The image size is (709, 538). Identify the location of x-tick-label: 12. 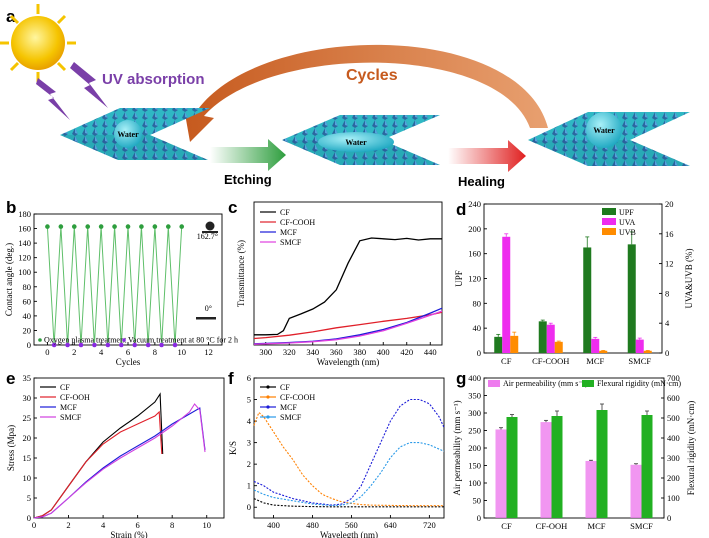
(208, 352).